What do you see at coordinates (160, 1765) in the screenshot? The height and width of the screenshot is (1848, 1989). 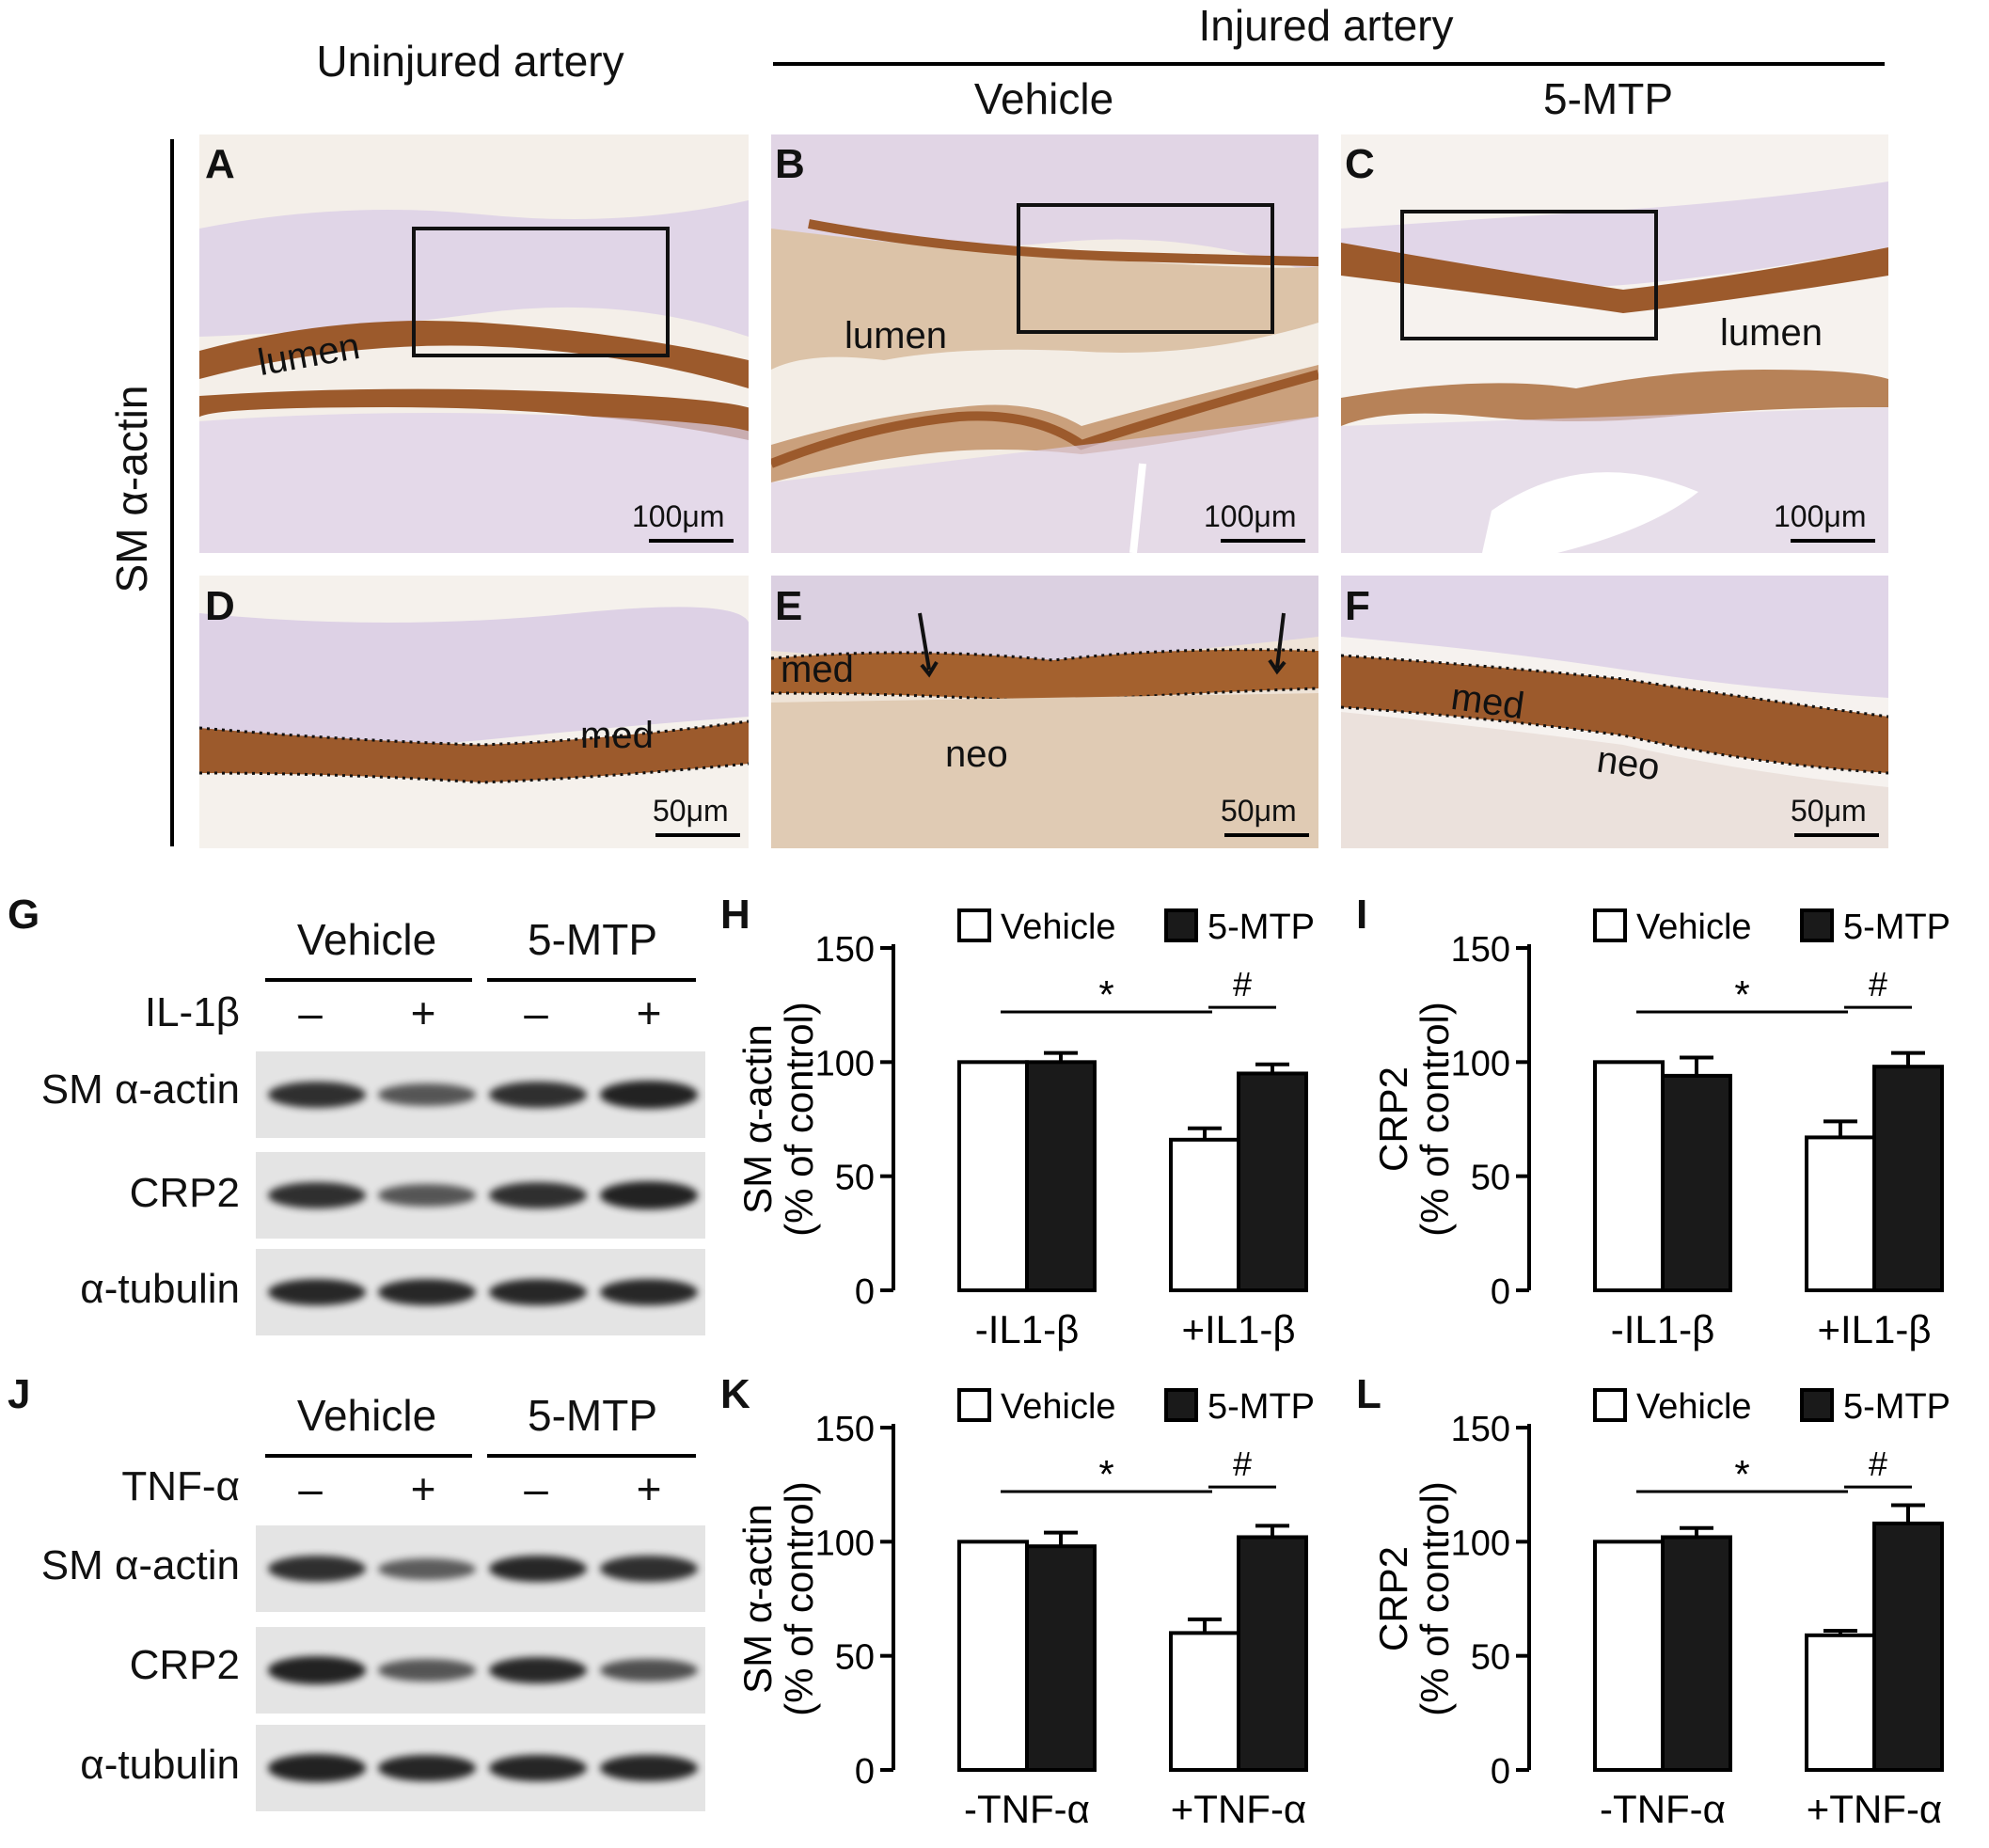 I see `blot-j-row-label-3: α-tubulin` at bounding box center [160, 1765].